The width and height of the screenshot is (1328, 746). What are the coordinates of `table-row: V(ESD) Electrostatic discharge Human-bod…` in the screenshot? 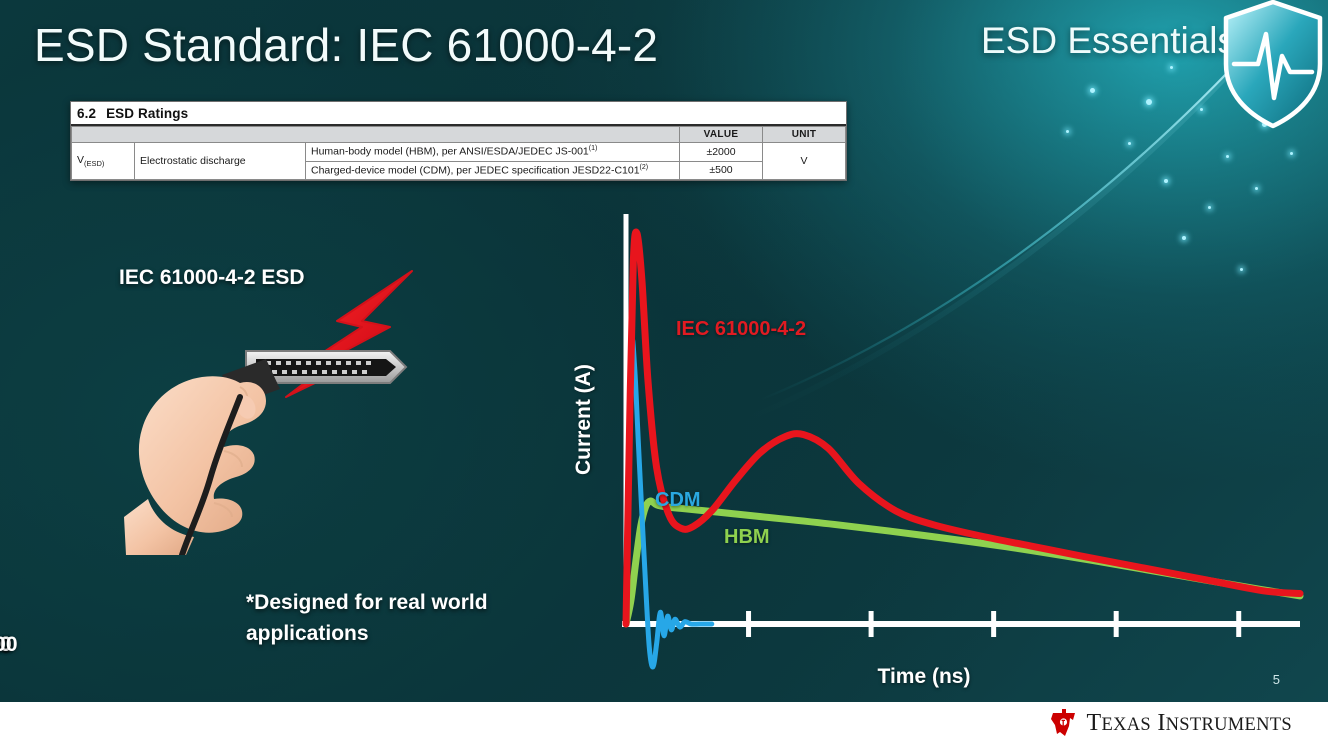 It's located at (458, 161).